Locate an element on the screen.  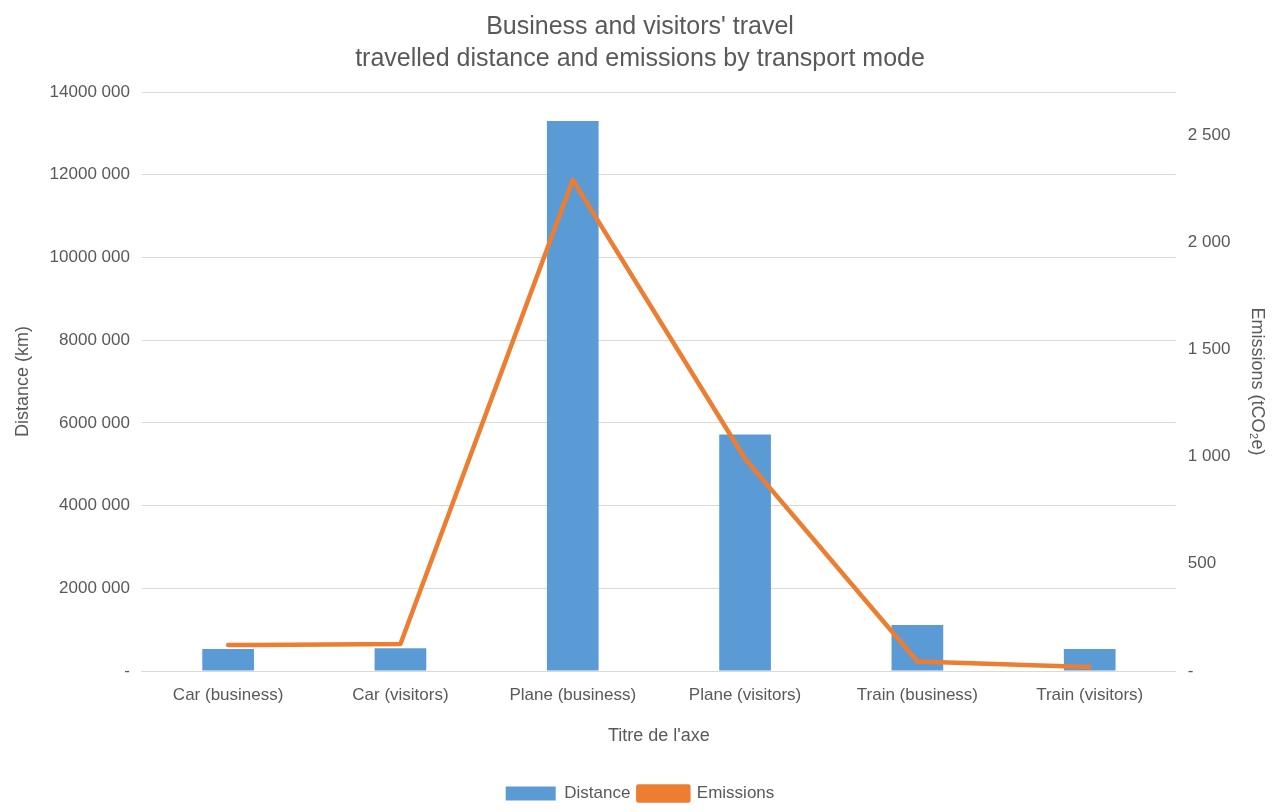
y2-tick-label: 2 500 is located at coordinates (1209, 134).